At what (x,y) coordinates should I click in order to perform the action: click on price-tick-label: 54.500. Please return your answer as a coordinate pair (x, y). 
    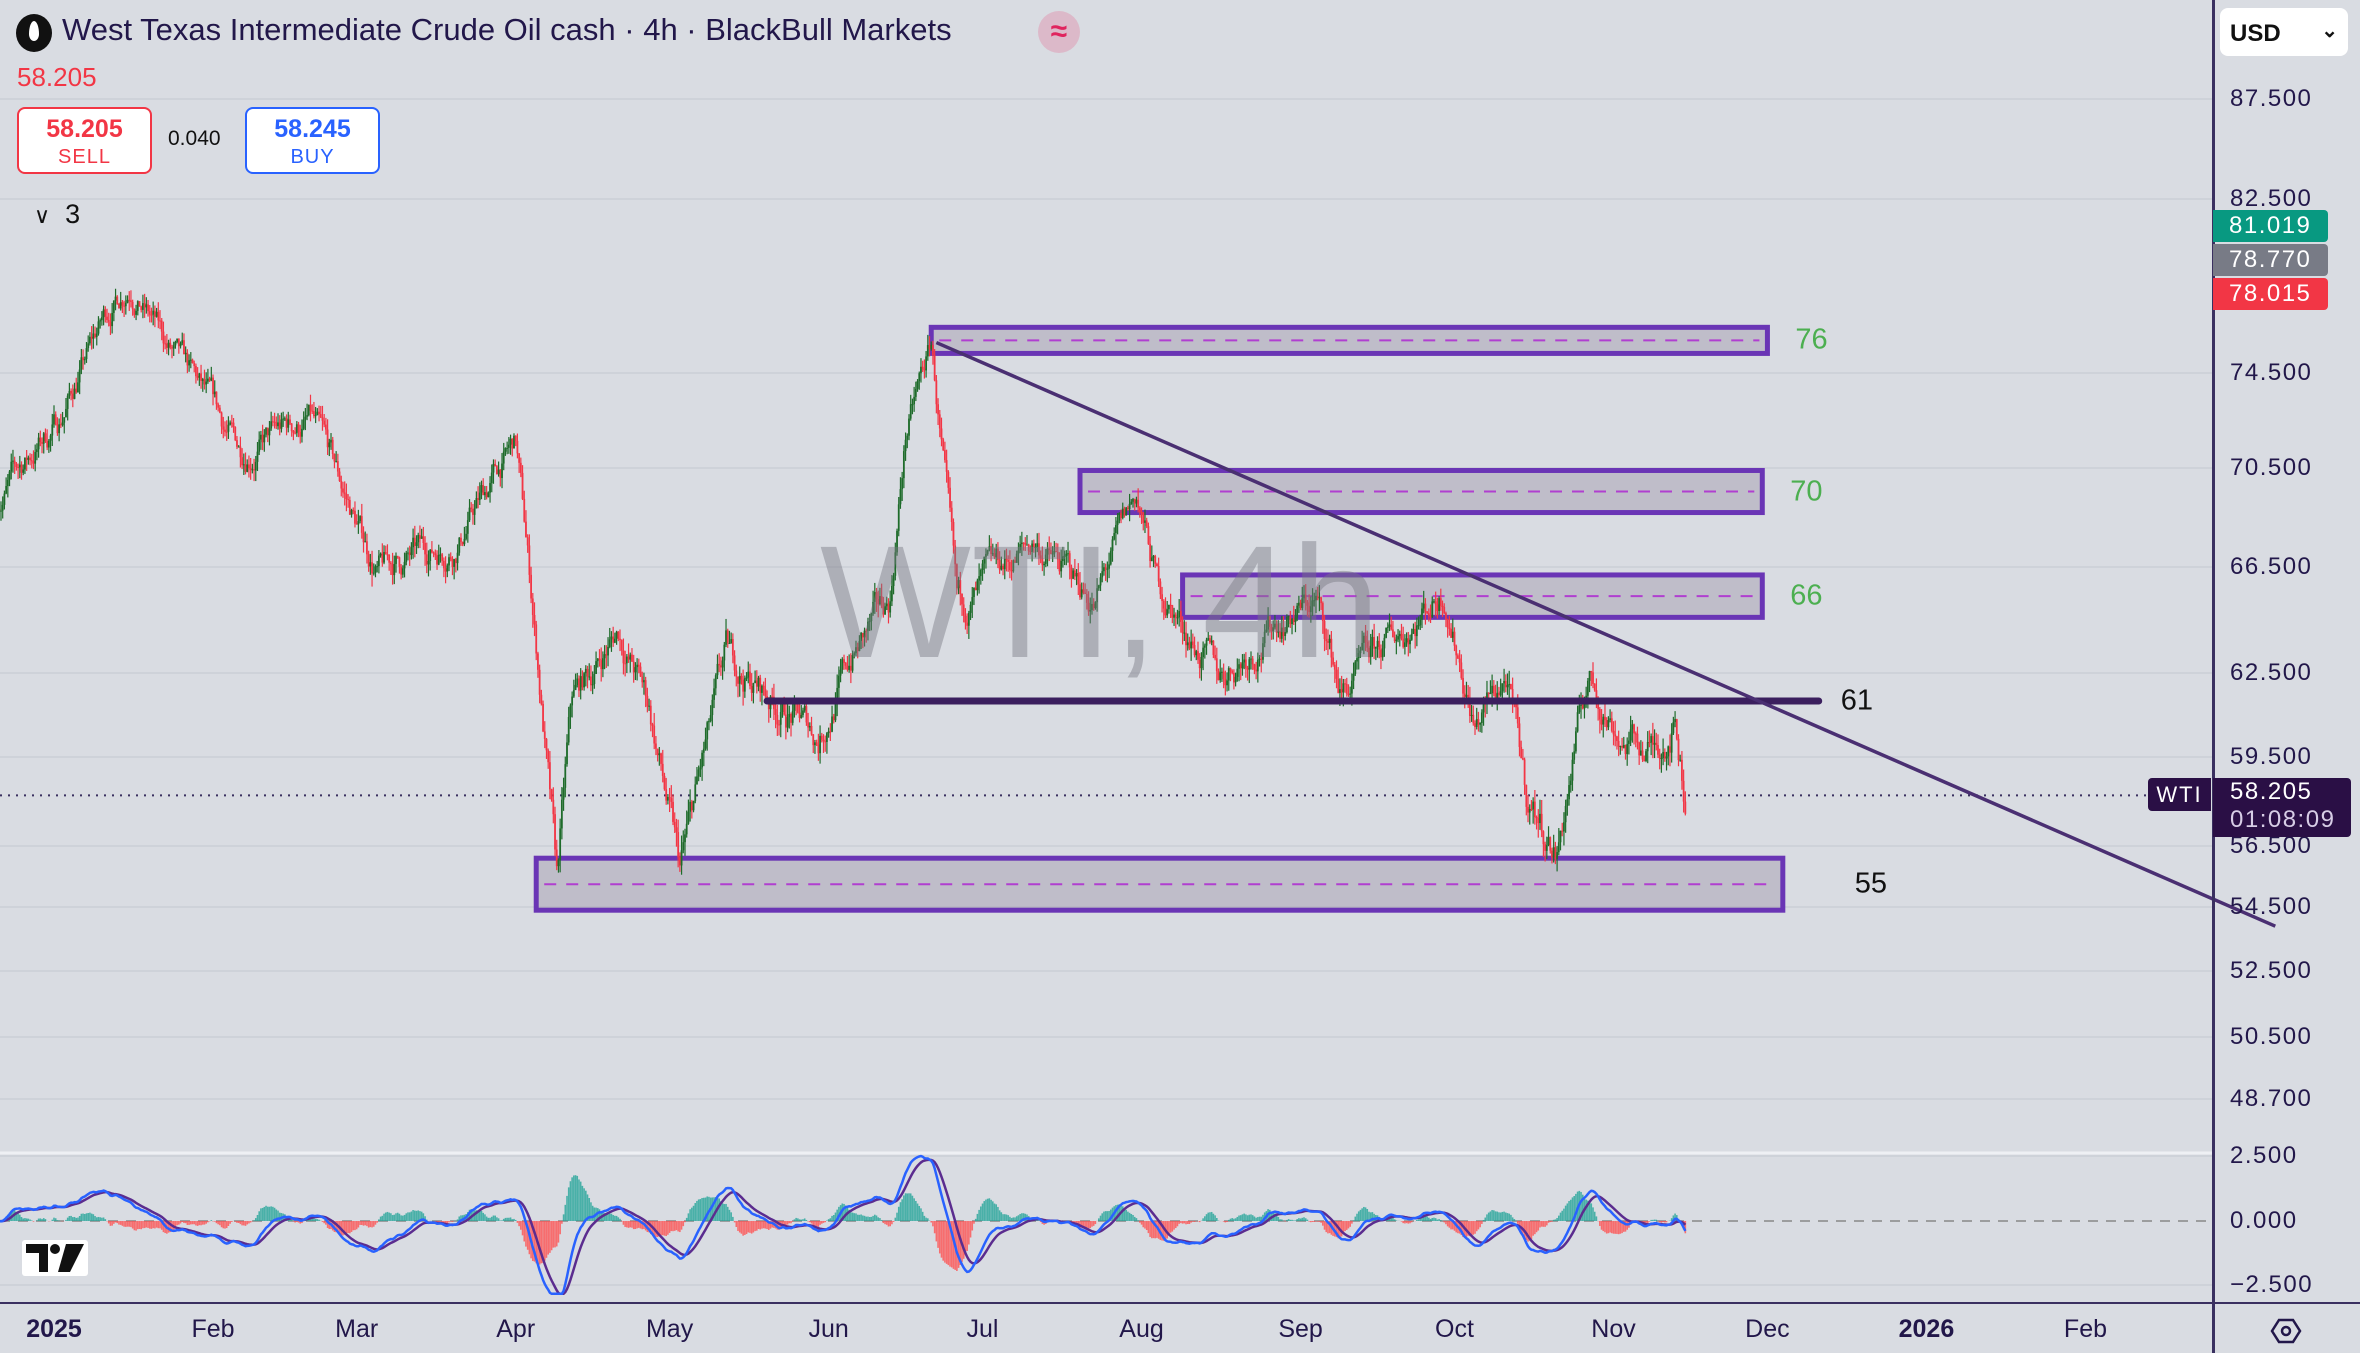
    Looking at the image, I should click on (2271, 906).